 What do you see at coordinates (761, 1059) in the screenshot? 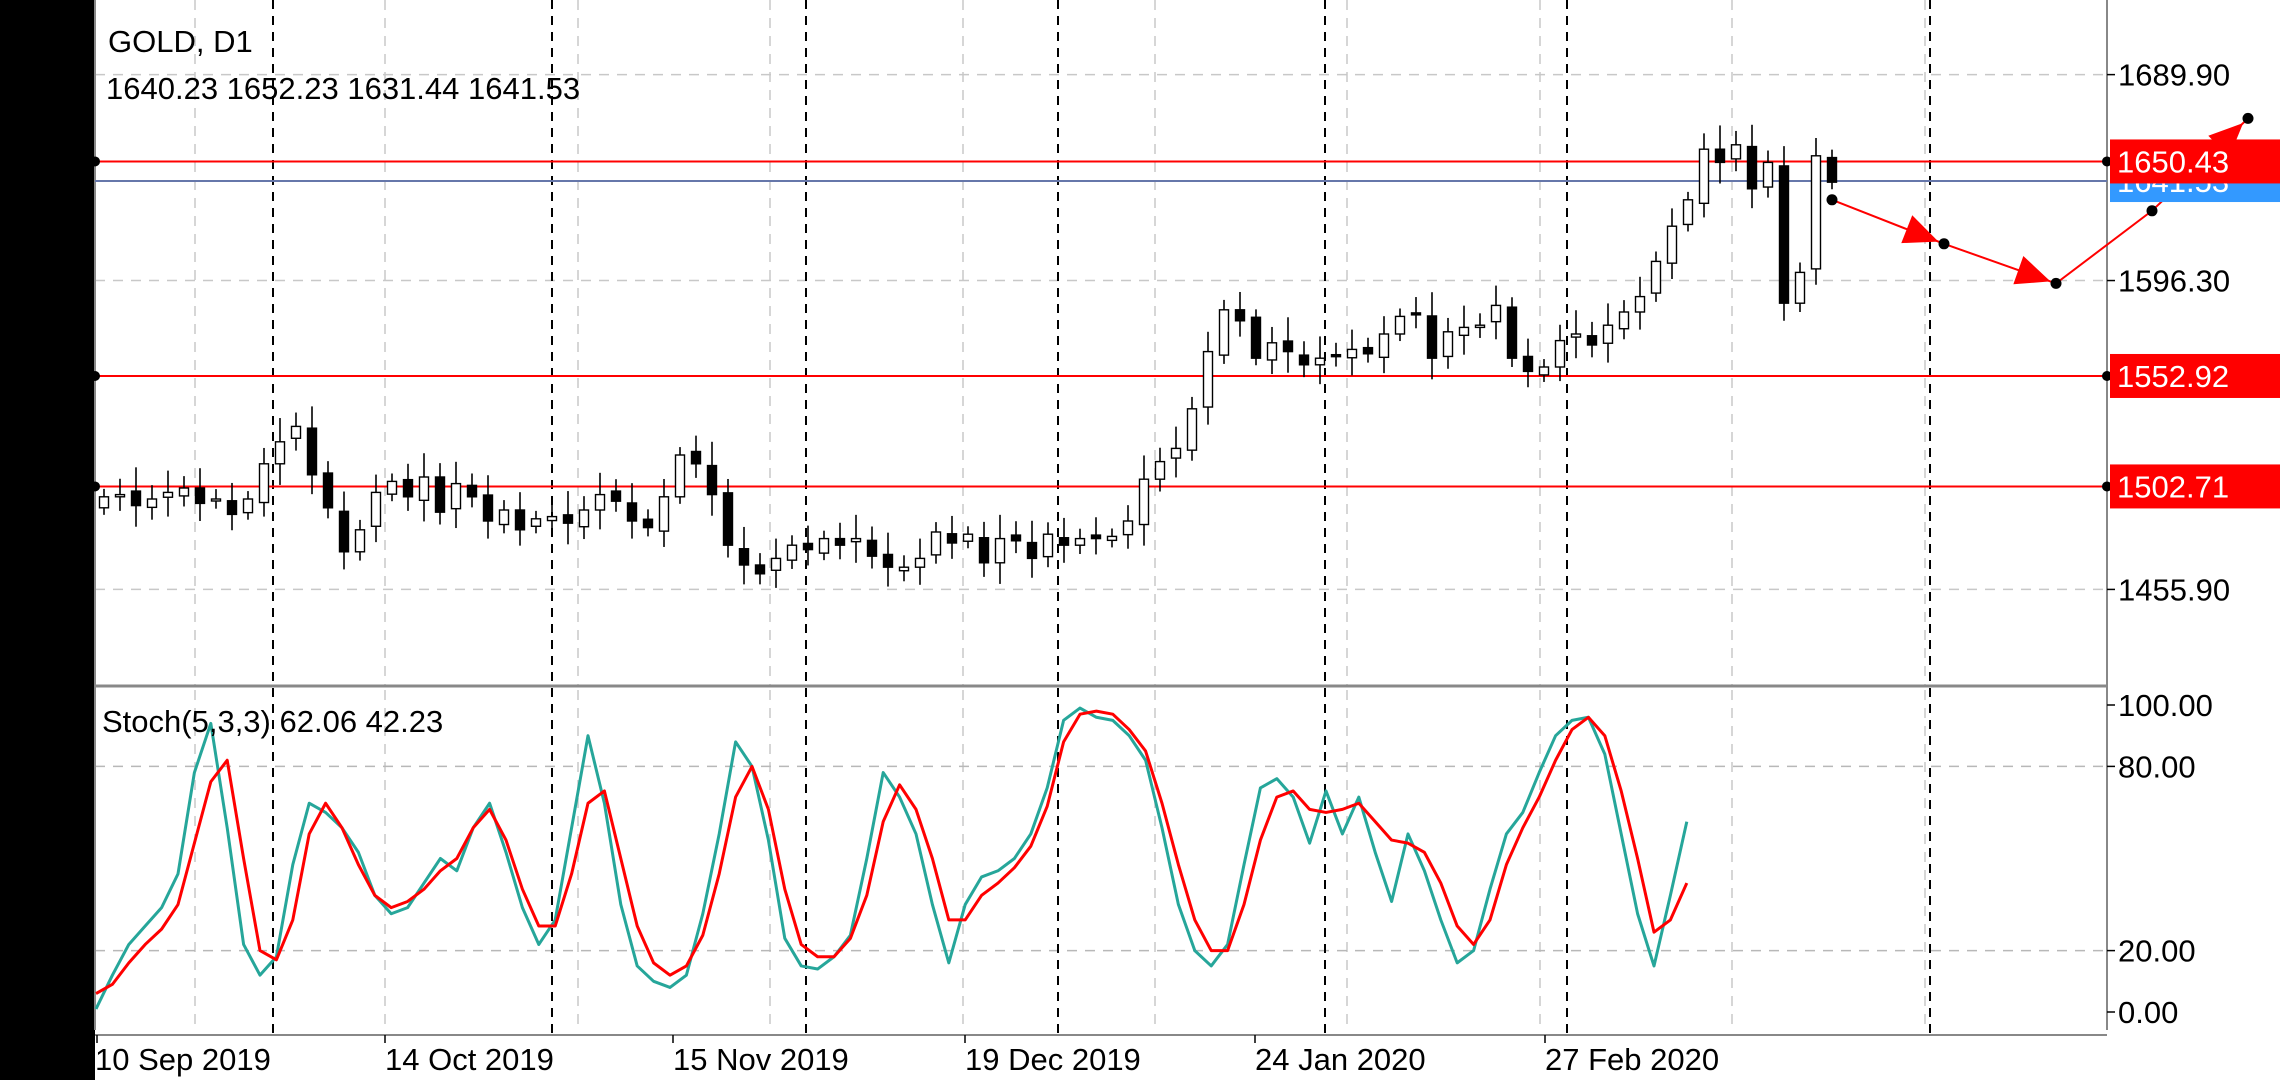
I see `time-tick-label: 15 Nov 2019` at bounding box center [761, 1059].